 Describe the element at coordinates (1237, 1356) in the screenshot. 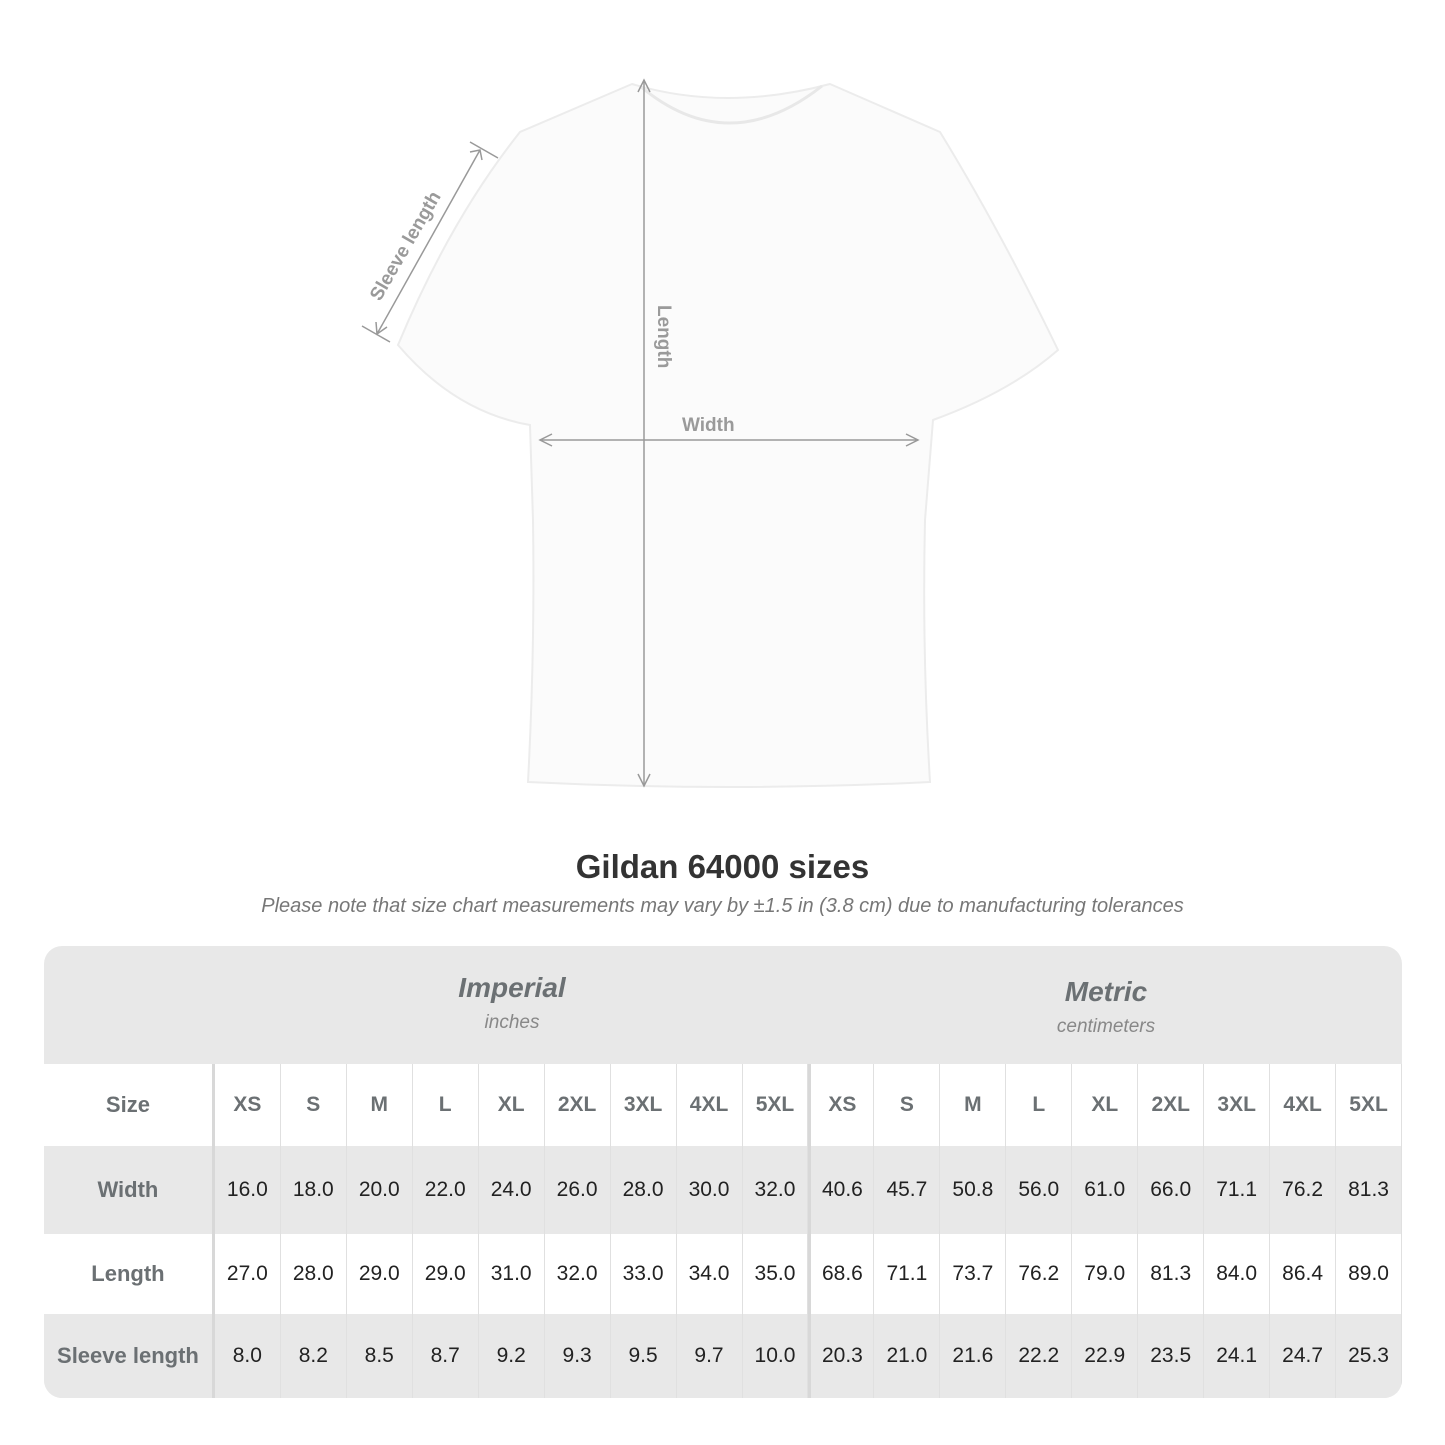

I see `metric-value-cell: 24.1` at that location.